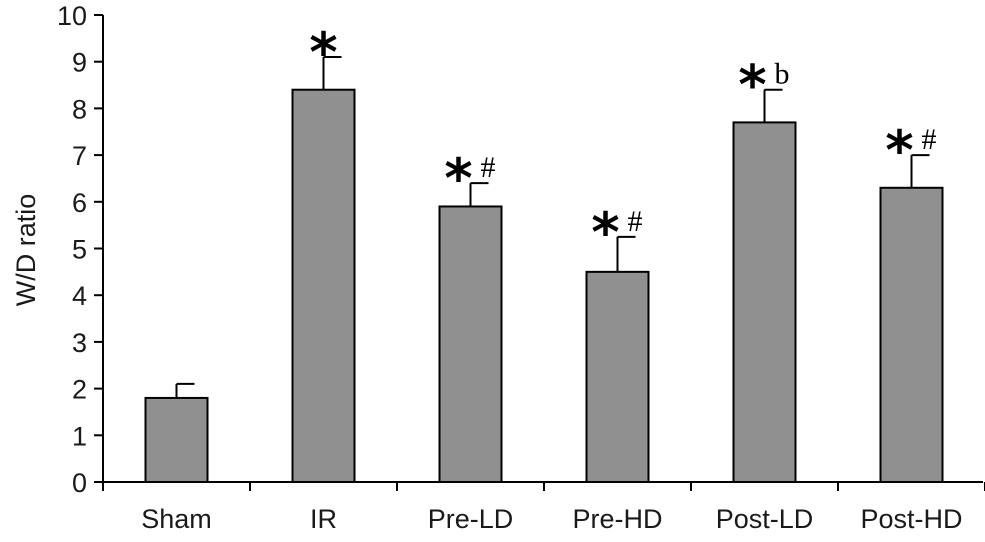  Describe the element at coordinates (471, 519) in the screenshot. I see `x-tick-label: Pre-LD` at that location.